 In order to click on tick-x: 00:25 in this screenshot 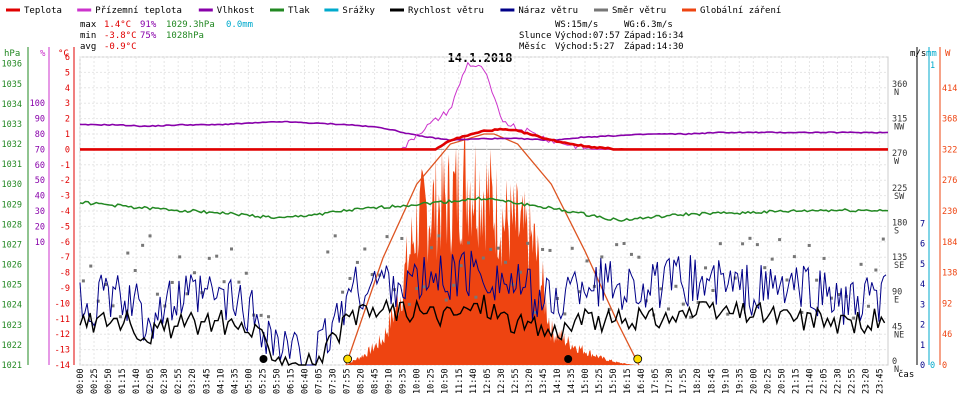, I will do `click(95, 381)`.